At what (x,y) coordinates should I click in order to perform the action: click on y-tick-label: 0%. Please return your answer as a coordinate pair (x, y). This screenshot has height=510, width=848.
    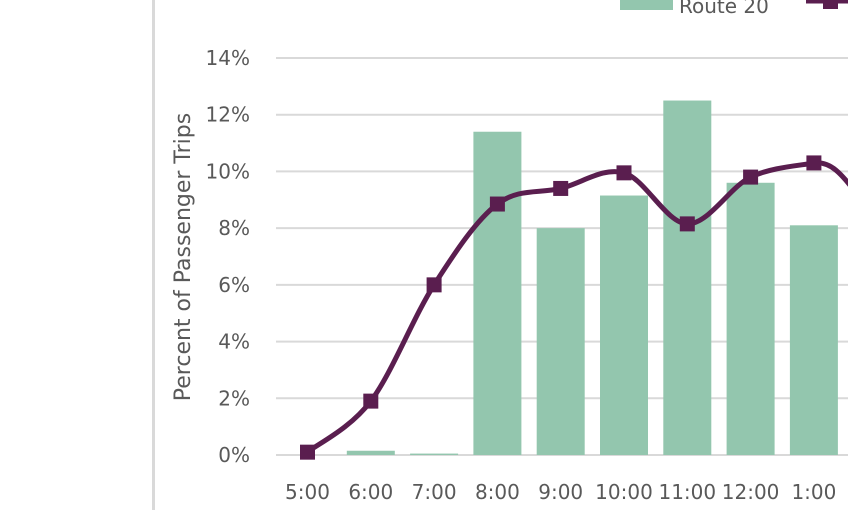
    Looking at the image, I should click on (234, 455).